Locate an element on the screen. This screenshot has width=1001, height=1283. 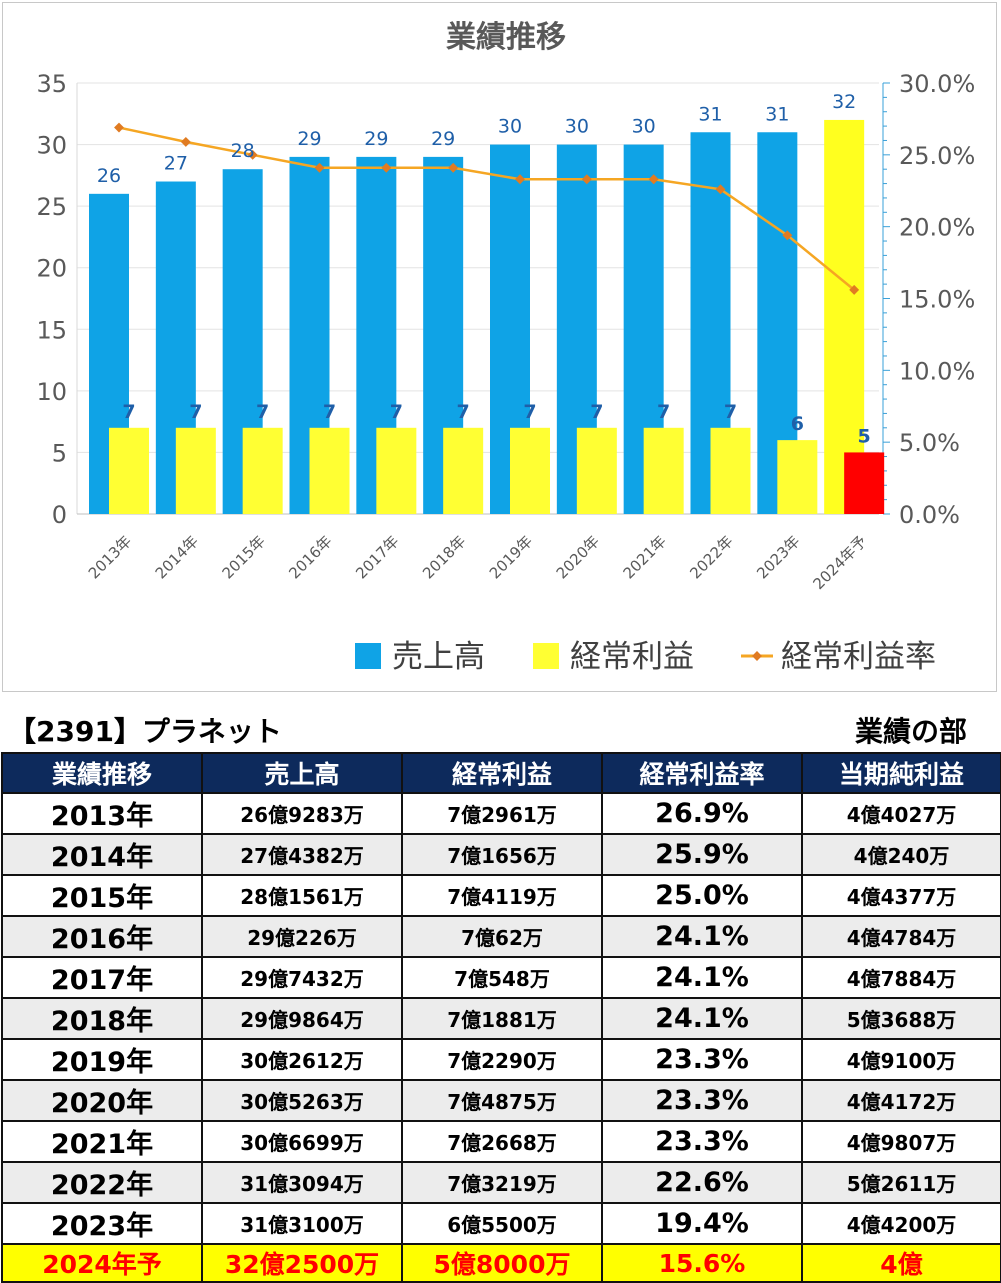
profit-bar-label: 6 is located at coordinates (797, 424).